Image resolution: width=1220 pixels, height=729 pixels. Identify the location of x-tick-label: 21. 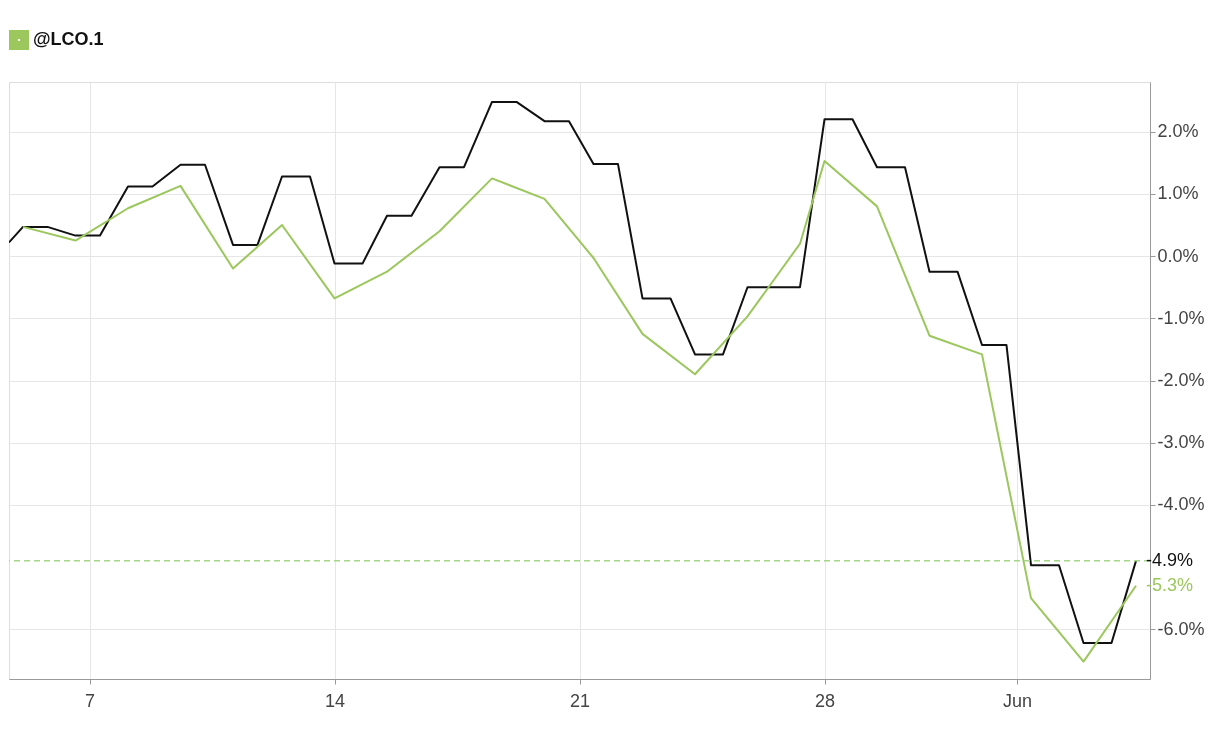
(580, 700).